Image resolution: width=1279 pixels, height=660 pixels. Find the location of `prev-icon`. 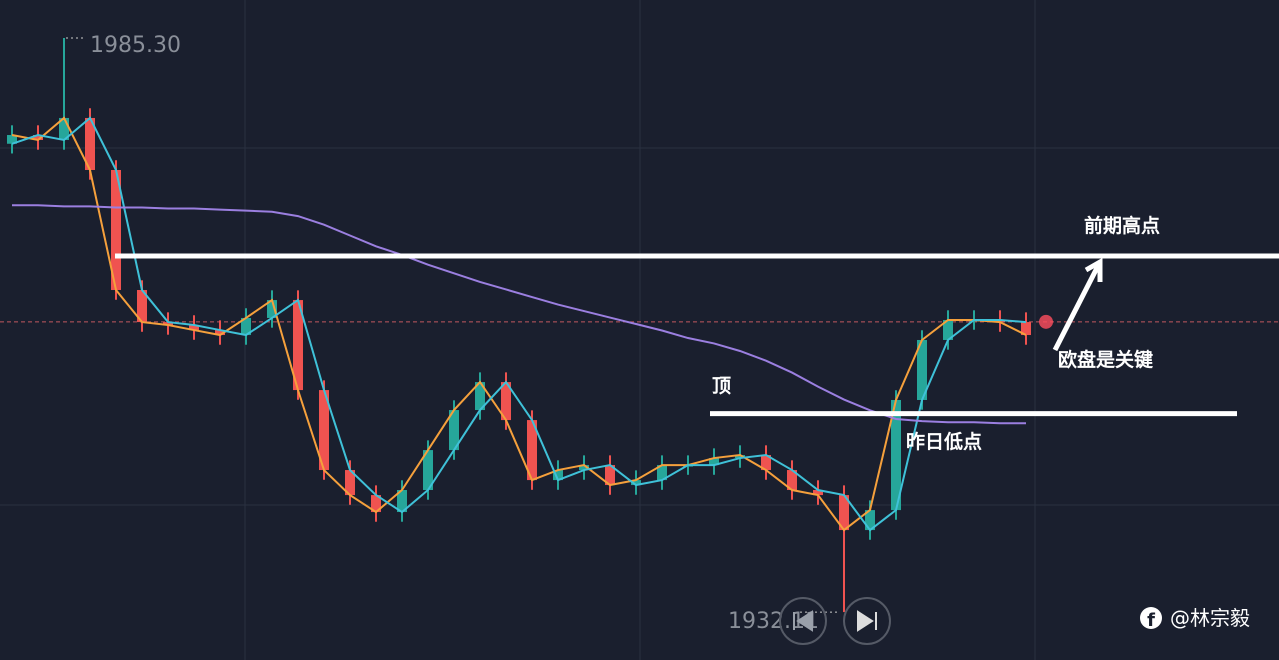

prev-icon is located at coordinates (803, 621).